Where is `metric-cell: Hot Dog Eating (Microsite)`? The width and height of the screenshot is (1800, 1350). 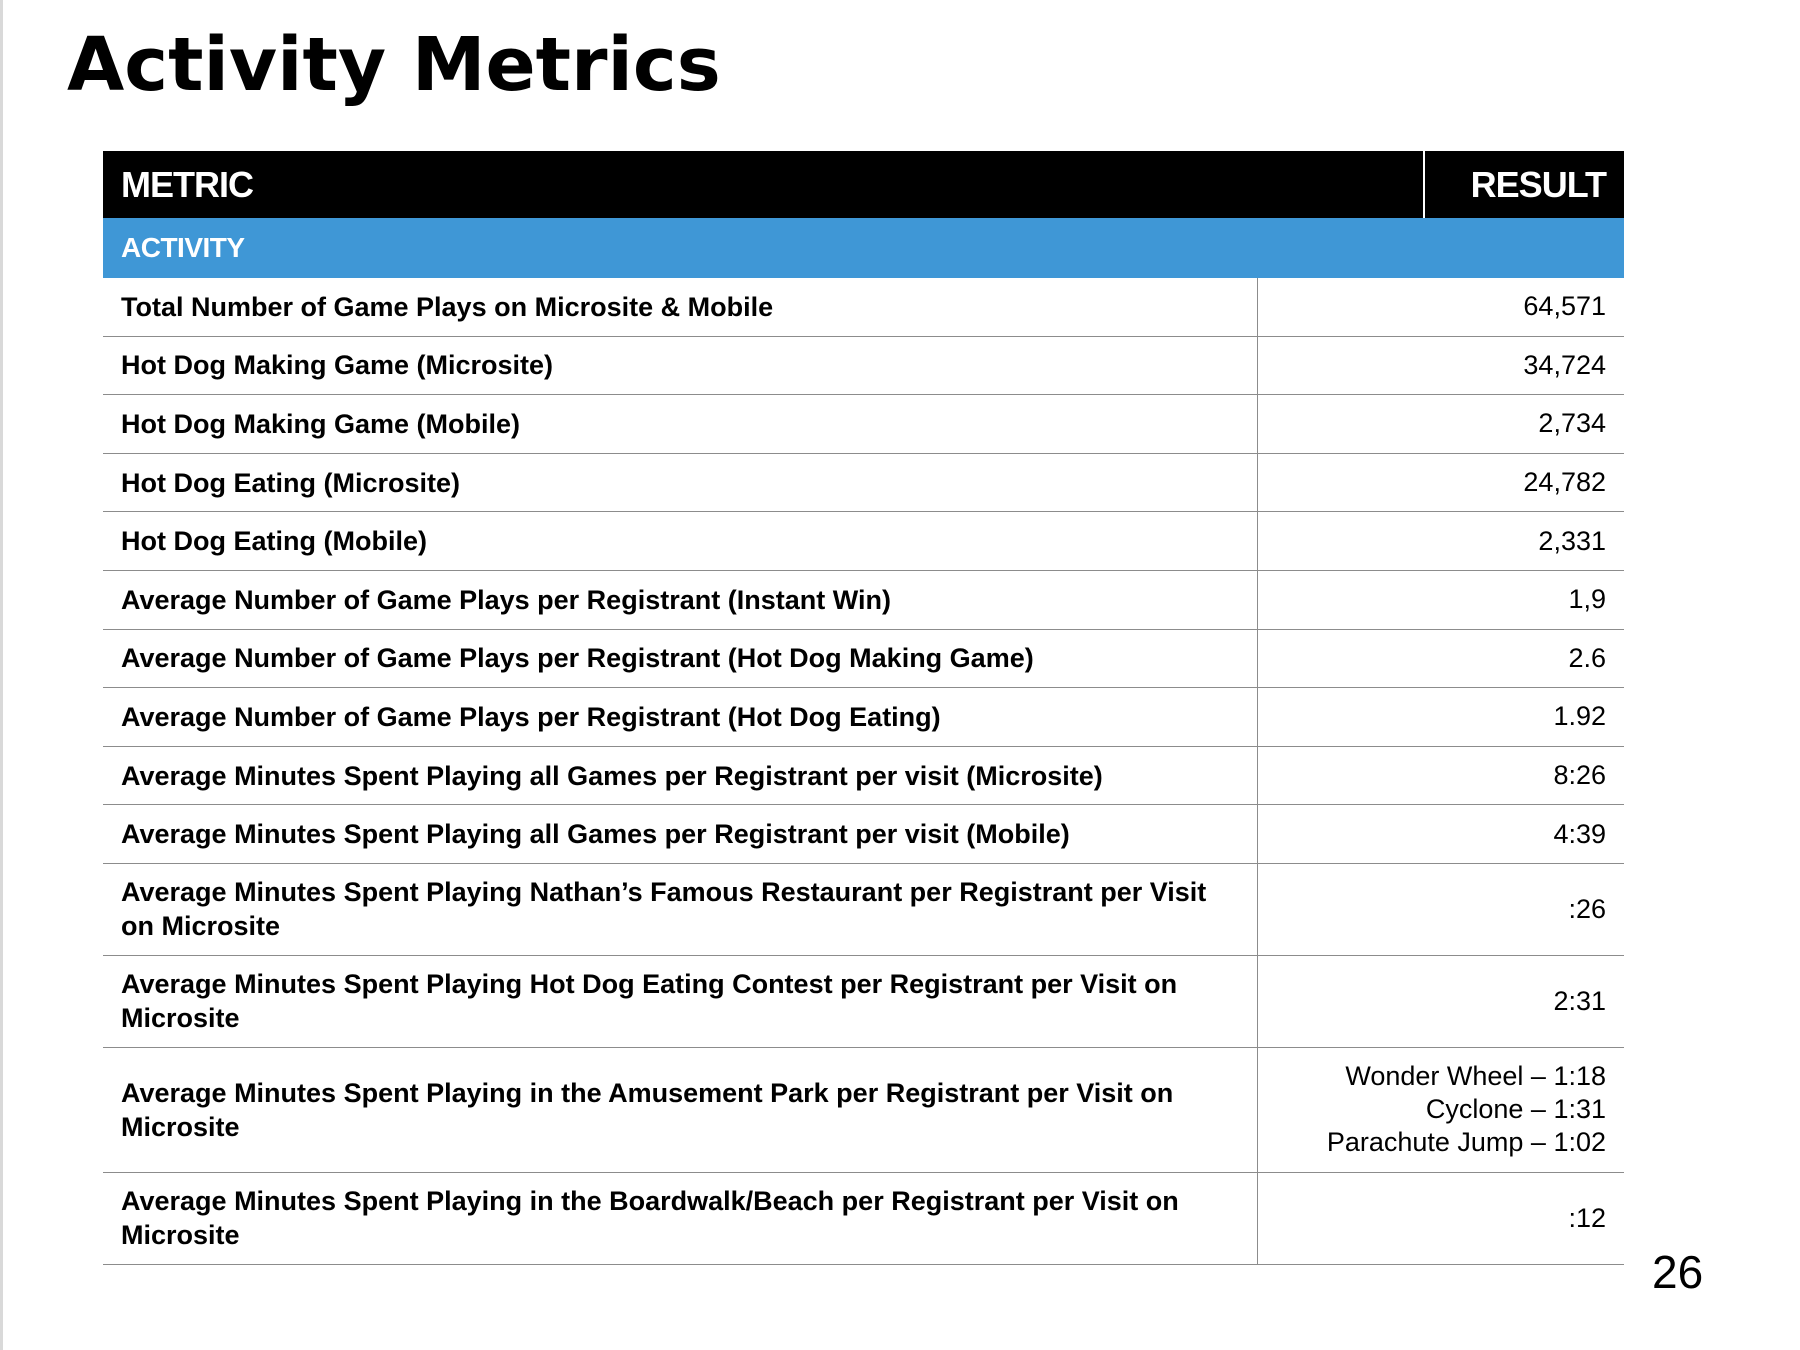 metric-cell: Hot Dog Eating (Microsite) is located at coordinates (680, 482).